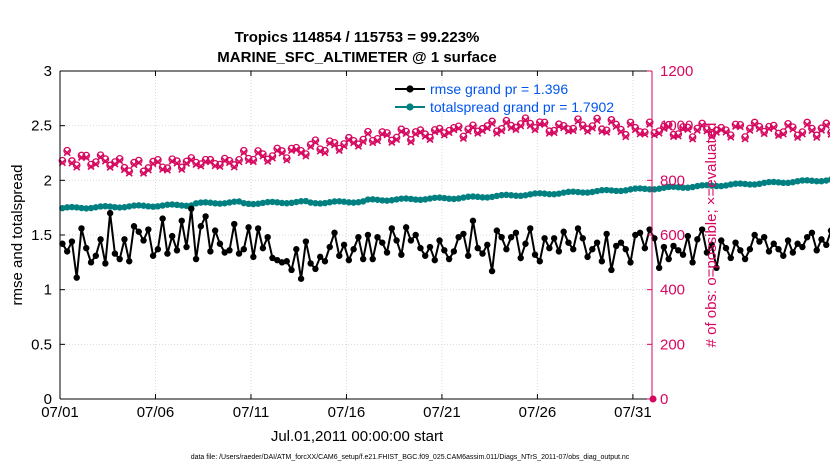 The image size is (830, 475). Describe the element at coordinates (676, 126) in the screenshot. I see `y-tick-label-right-5: 1000` at that location.